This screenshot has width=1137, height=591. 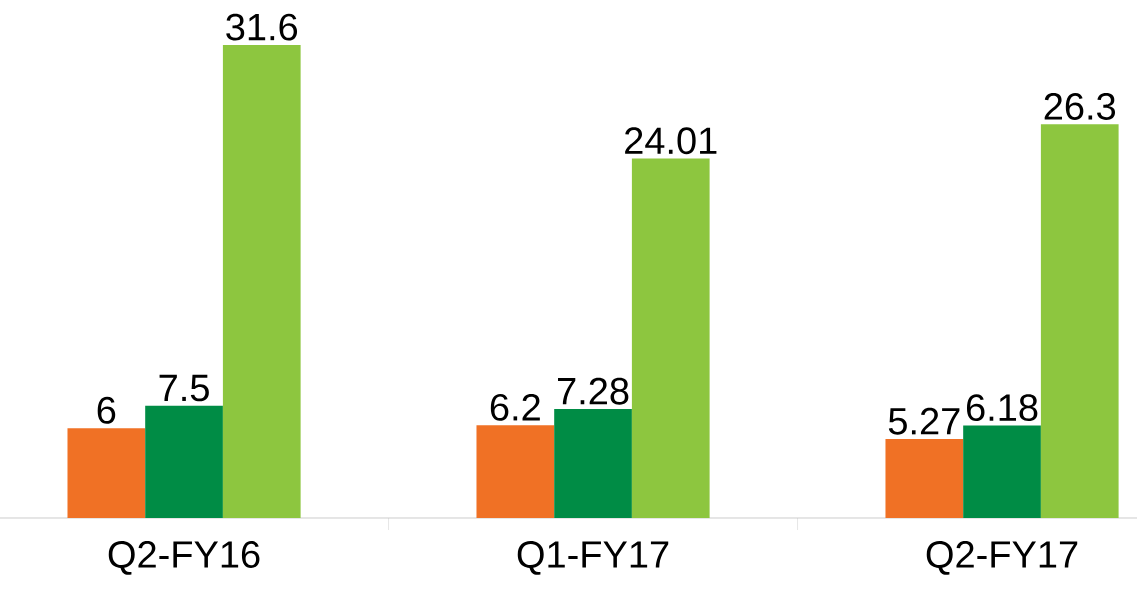 What do you see at coordinates (184, 388) in the screenshot?
I see `data-label: 7.5` at bounding box center [184, 388].